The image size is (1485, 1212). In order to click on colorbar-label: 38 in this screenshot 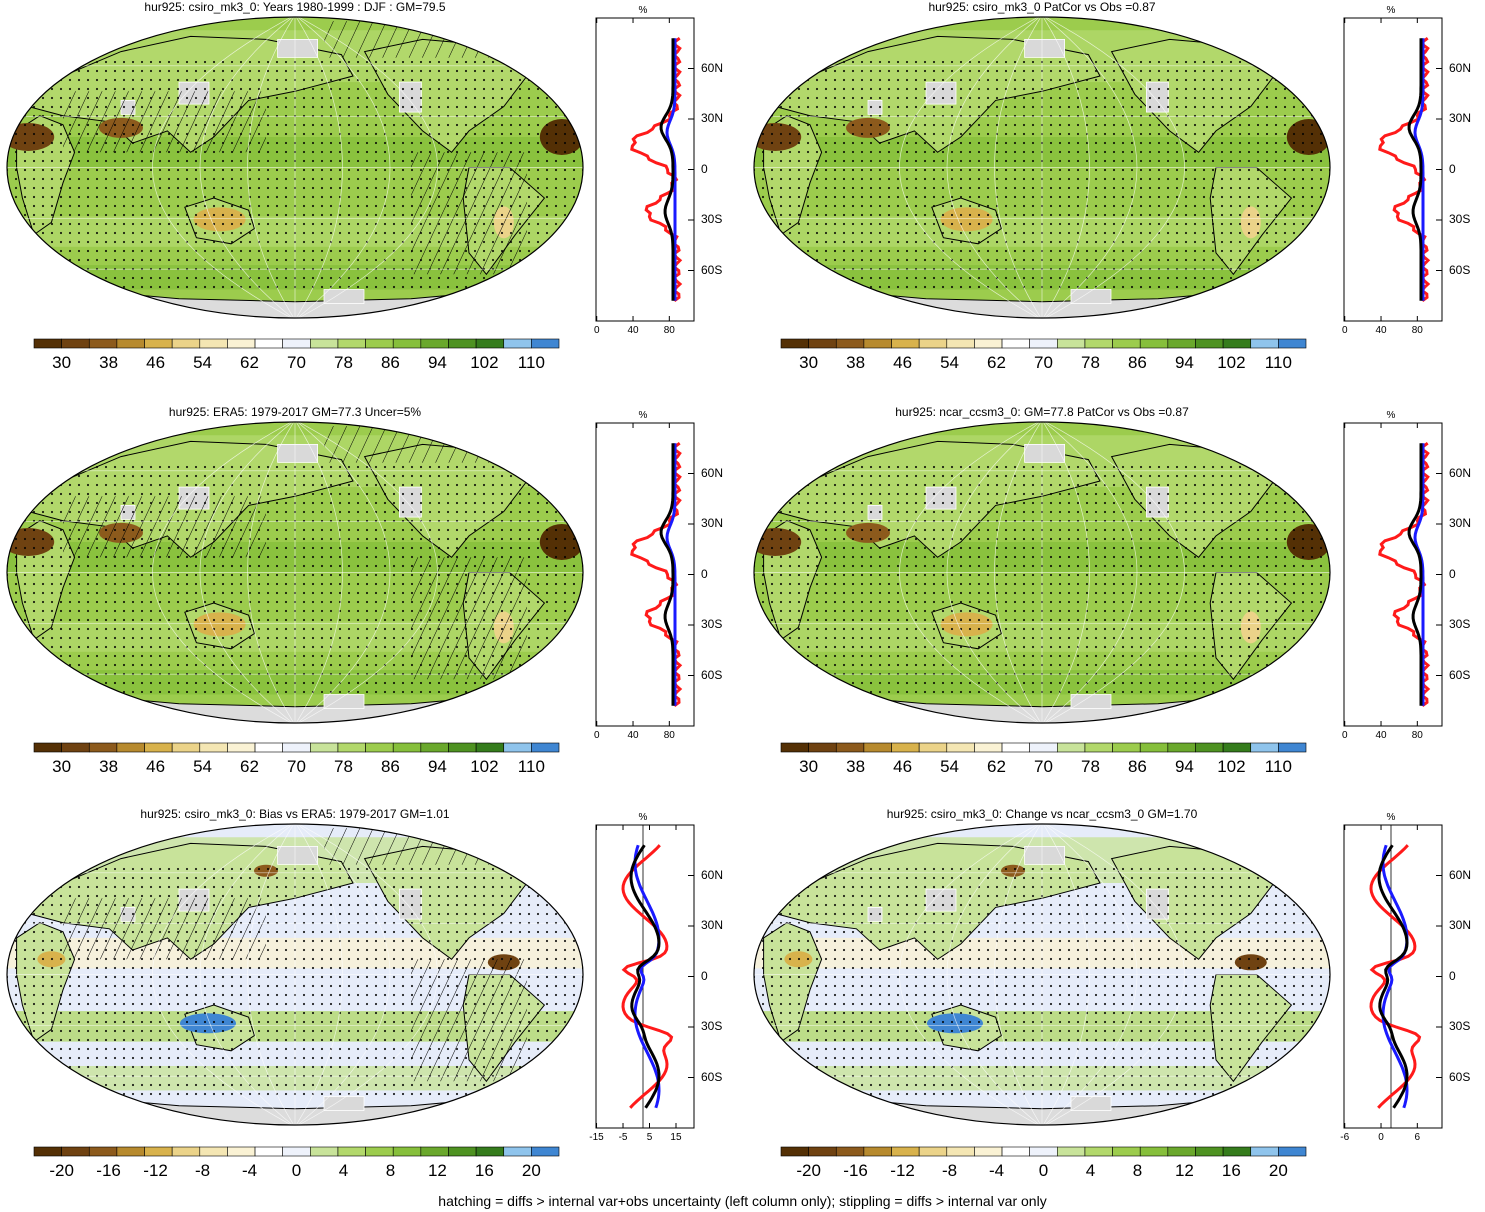, I will do `click(856, 362)`.